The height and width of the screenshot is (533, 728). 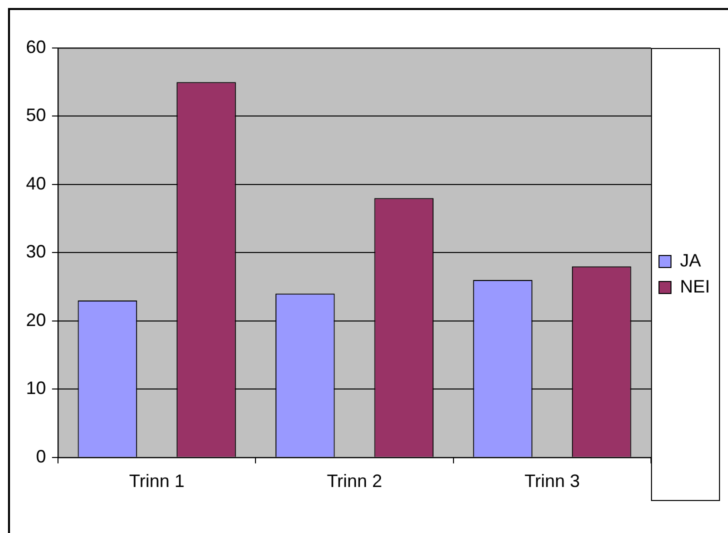 What do you see at coordinates (36, 252) in the screenshot?
I see `y-tick-label: 30` at bounding box center [36, 252].